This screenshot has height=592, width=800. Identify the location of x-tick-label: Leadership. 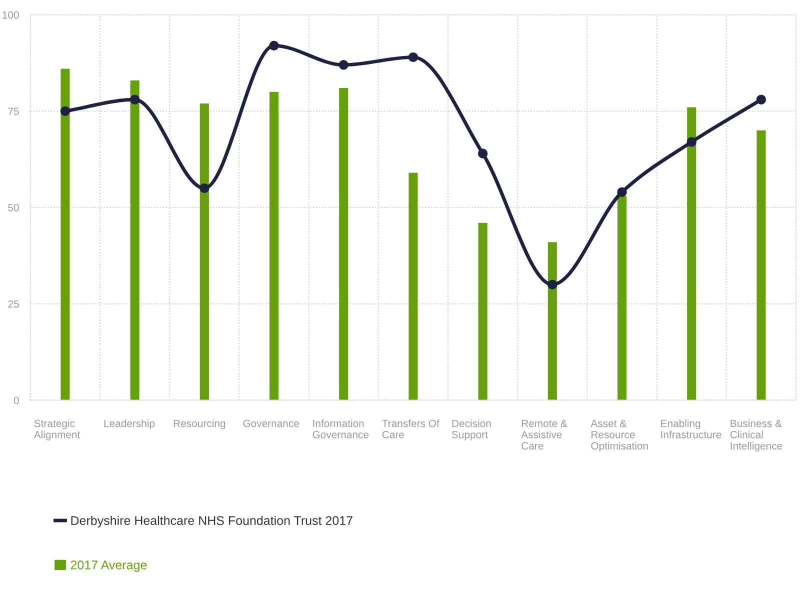
(129, 424).